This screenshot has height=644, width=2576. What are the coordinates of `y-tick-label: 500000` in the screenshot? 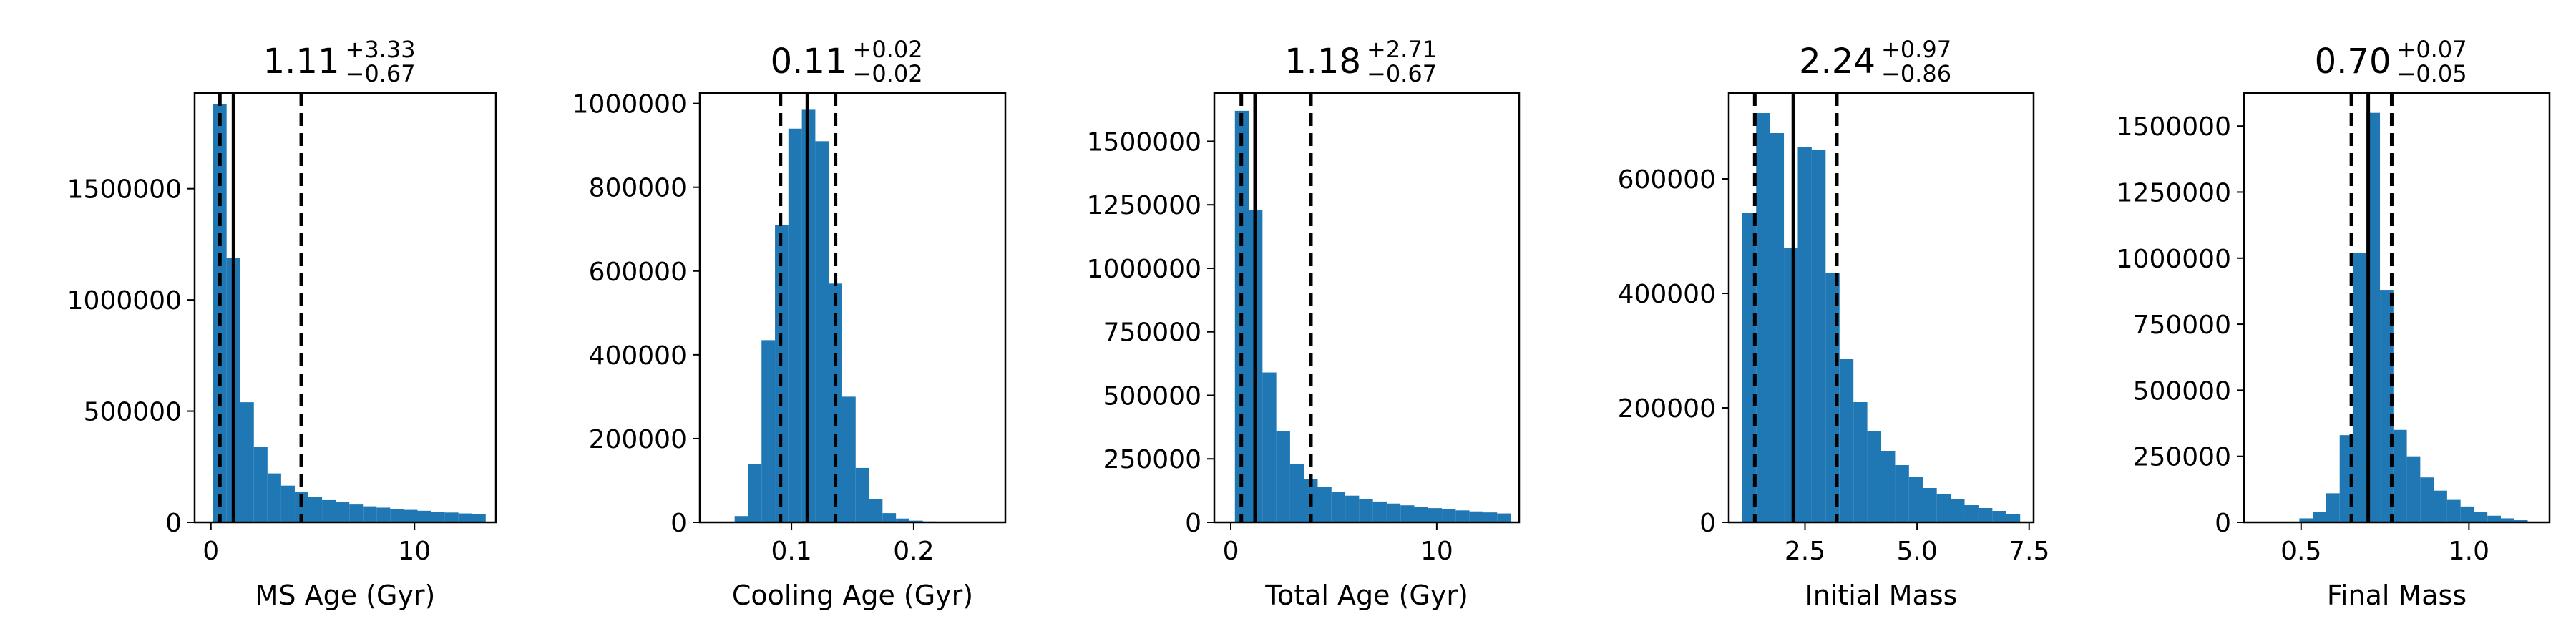 It's located at (133, 412).